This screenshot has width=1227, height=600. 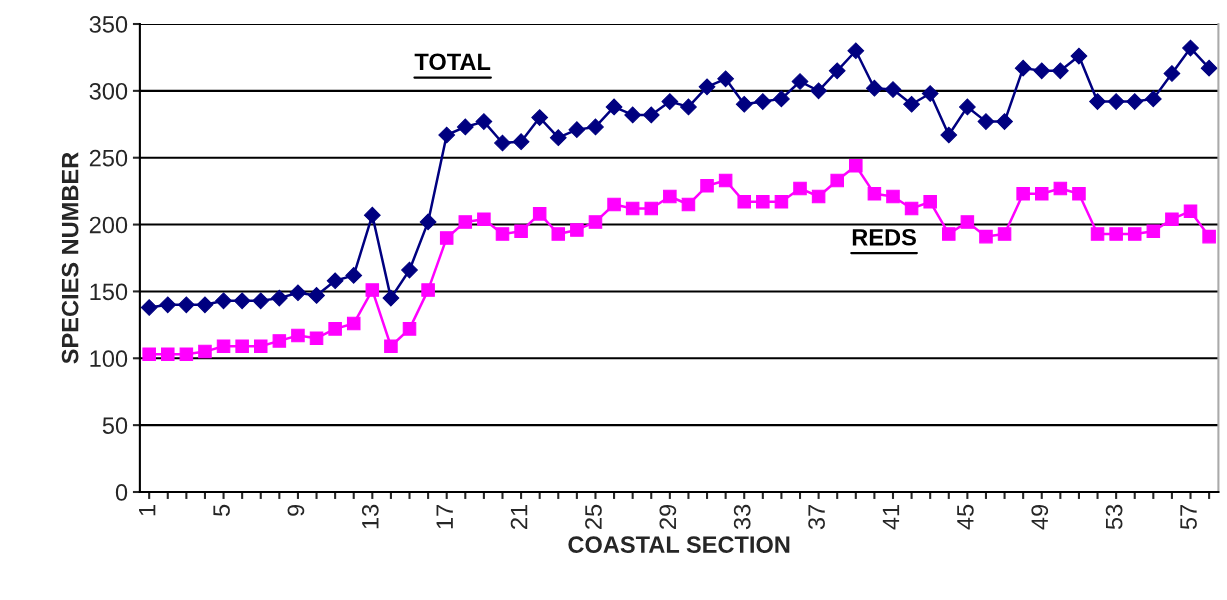 I want to click on y-tick-label: 50, so click(x=115, y=425).